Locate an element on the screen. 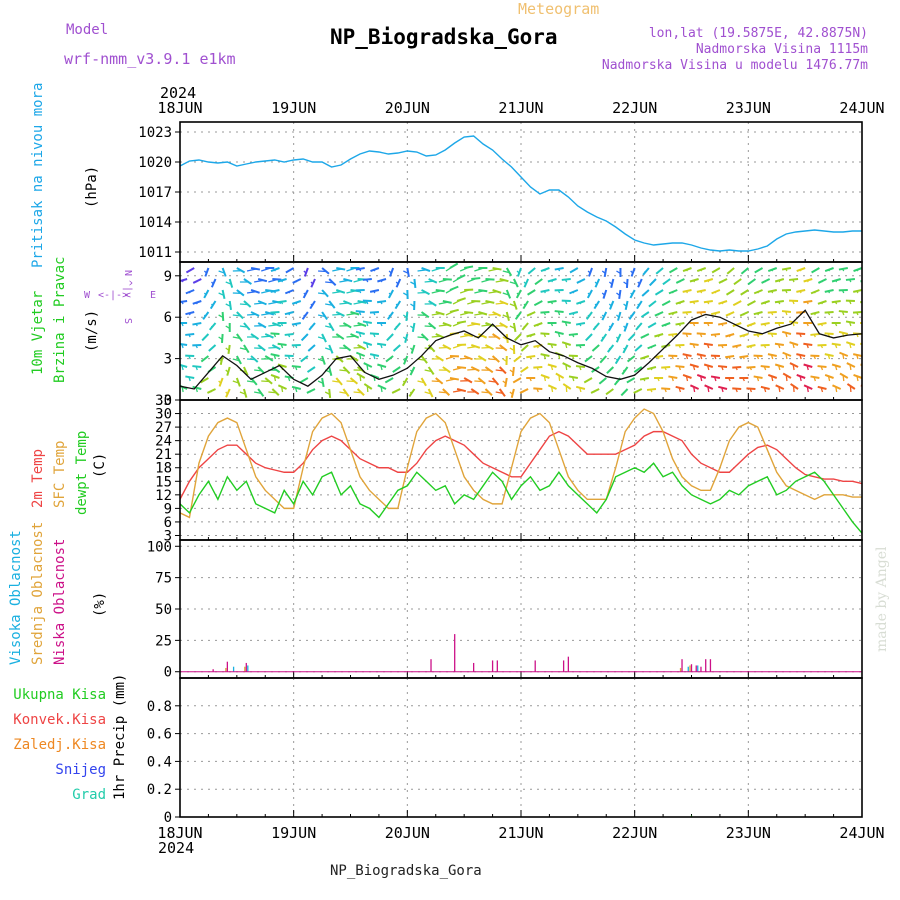  y-tick-label: 3 is located at coordinates (168, 536).